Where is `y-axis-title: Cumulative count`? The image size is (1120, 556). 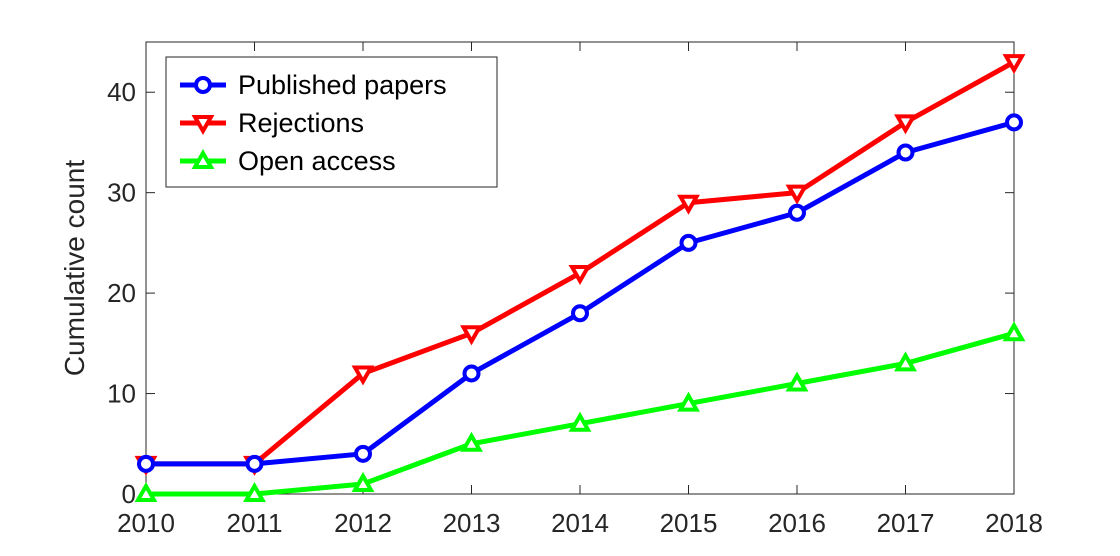
y-axis-title: Cumulative count is located at coordinates (74, 268).